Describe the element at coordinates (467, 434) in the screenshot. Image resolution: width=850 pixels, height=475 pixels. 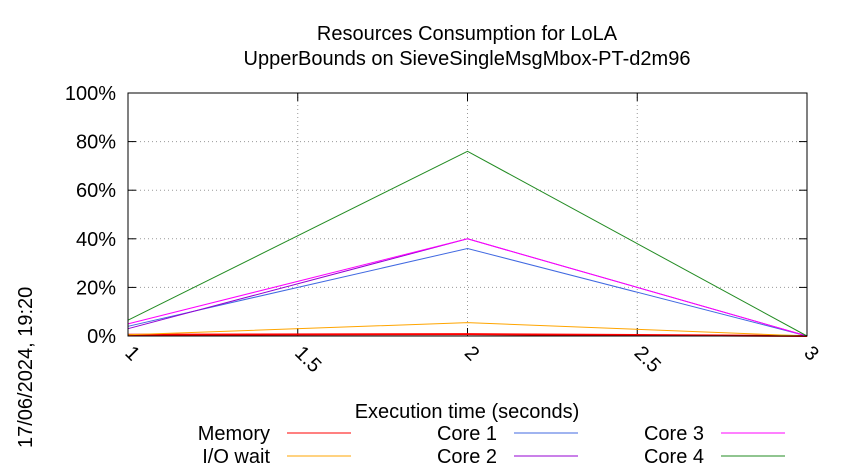
I see `legend-label-core-1: Core 1` at that location.